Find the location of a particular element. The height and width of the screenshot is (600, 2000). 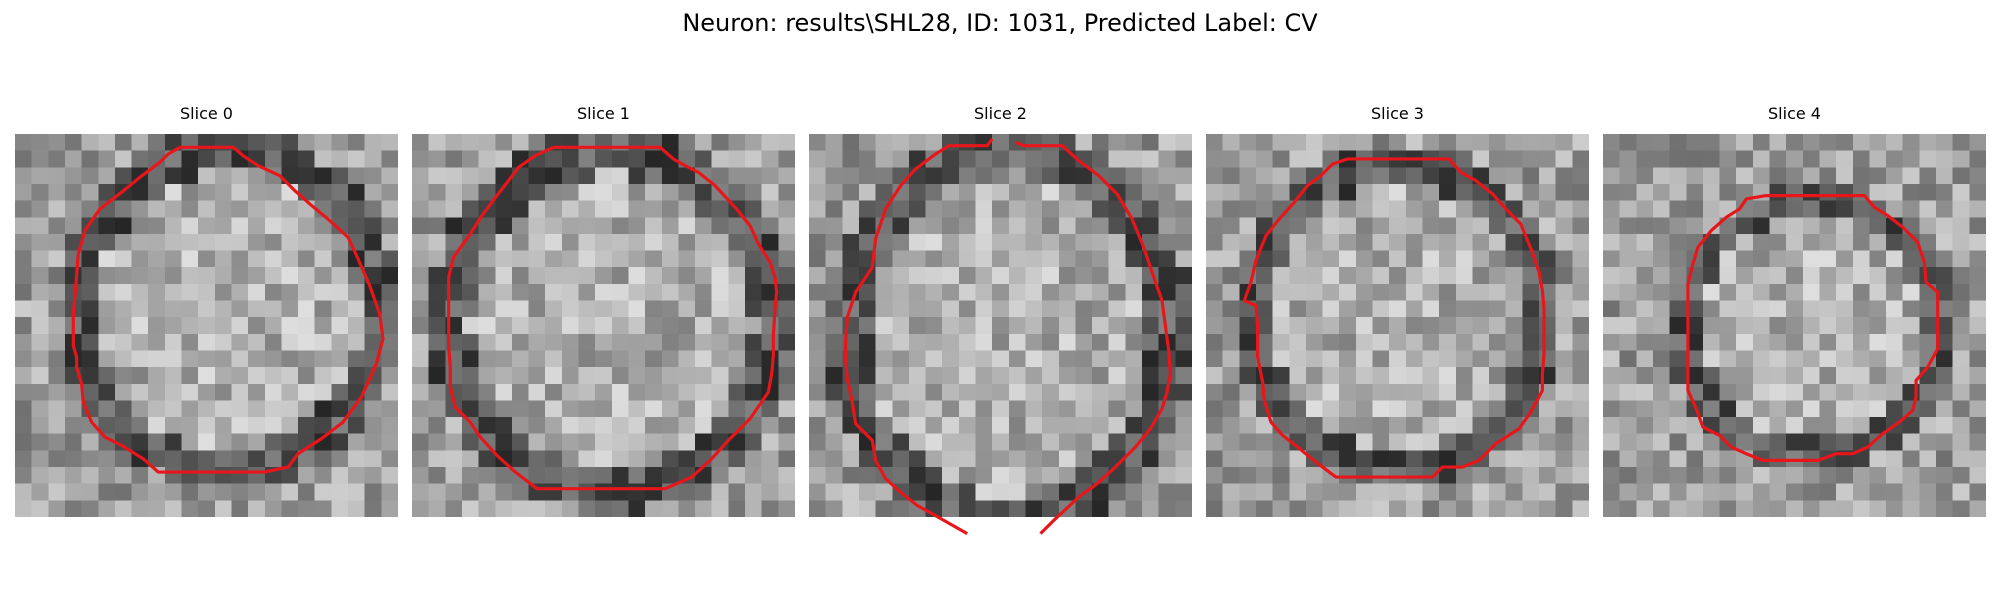

slice-panel-1: Slice 1 is located at coordinates (603, 310).